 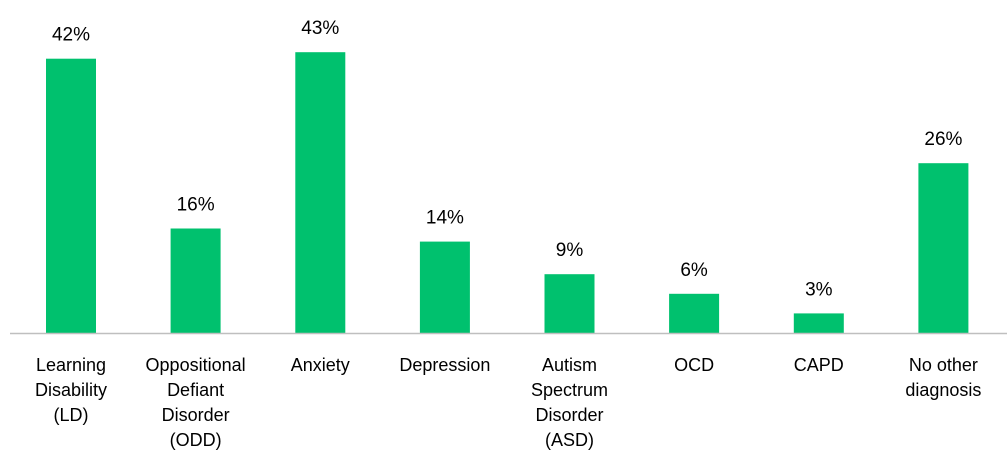 I want to click on tick-label-autism-spectrum-disorder-asd: Autism Spectrum Disorder (ASD), so click(x=569, y=402).